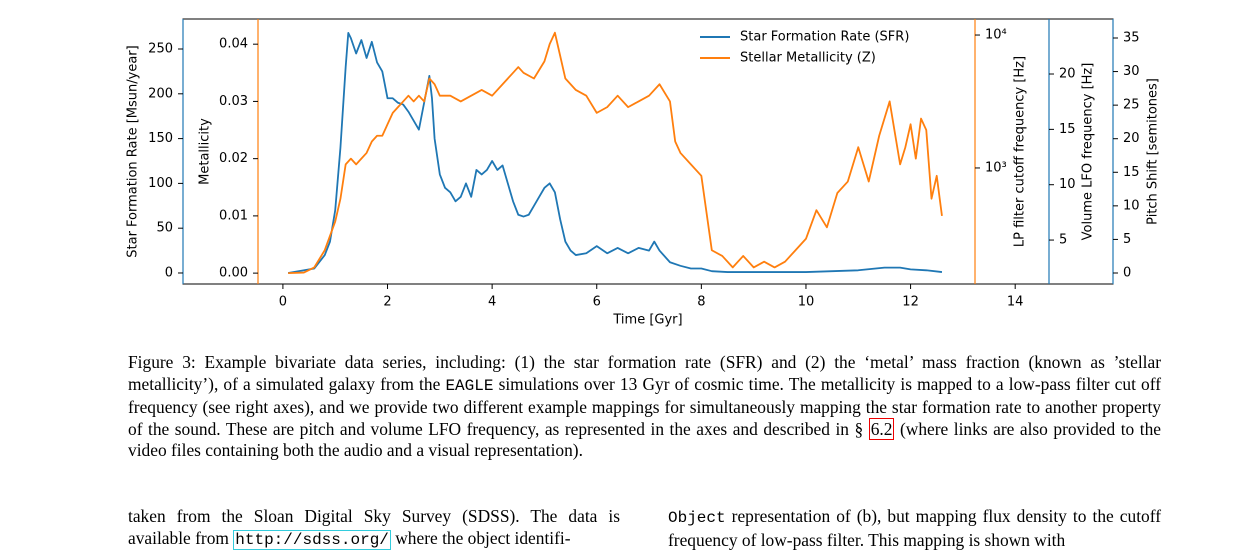  Describe the element at coordinates (808, 58) in the screenshot. I see `legend-label: Stellar Metallicity (Z)` at that location.